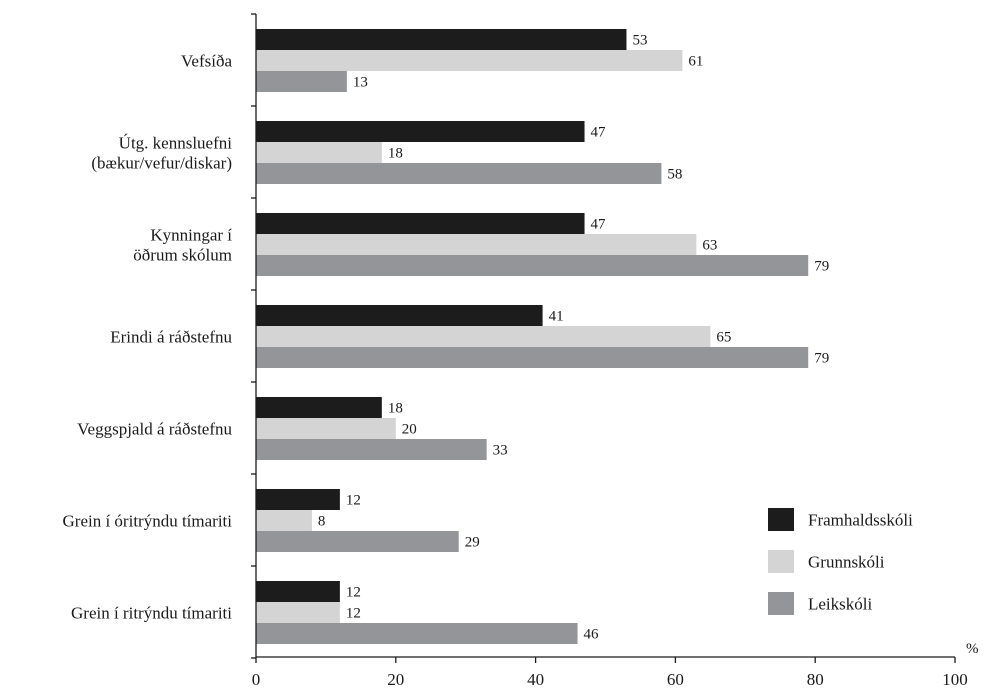 This screenshot has height=690, width=984. I want to click on category-label: Vefsíða, so click(206, 61).